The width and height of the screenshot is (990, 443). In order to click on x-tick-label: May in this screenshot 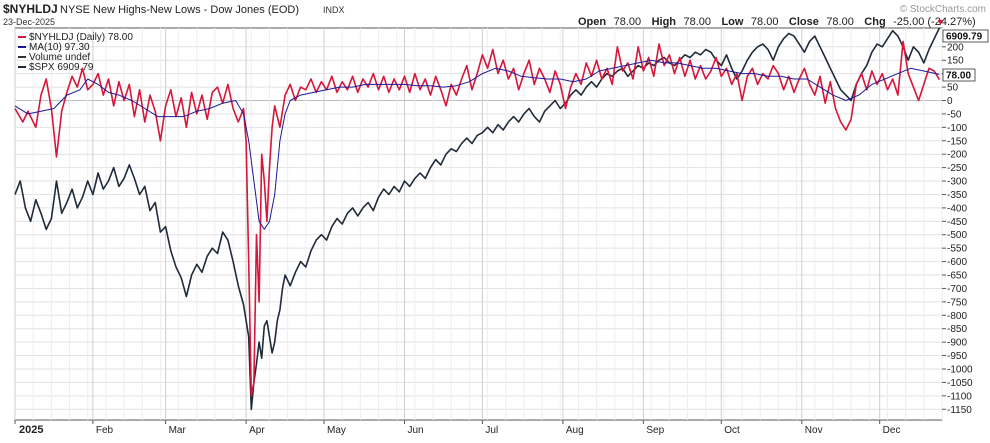, I will do `click(336, 430)`.